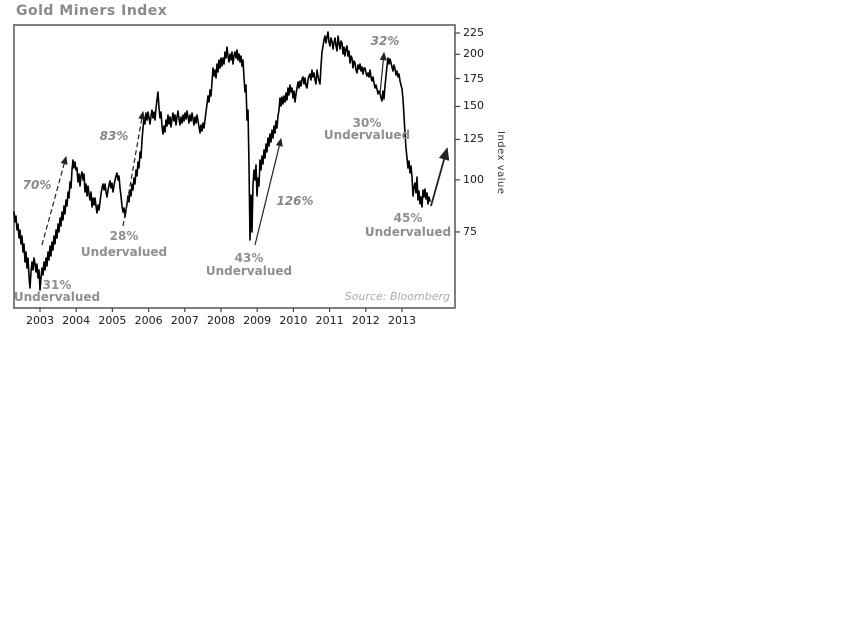 The height and width of the screenshot is (636, 864). I want to click on x-tick-label: 2007, so click(184, 320).